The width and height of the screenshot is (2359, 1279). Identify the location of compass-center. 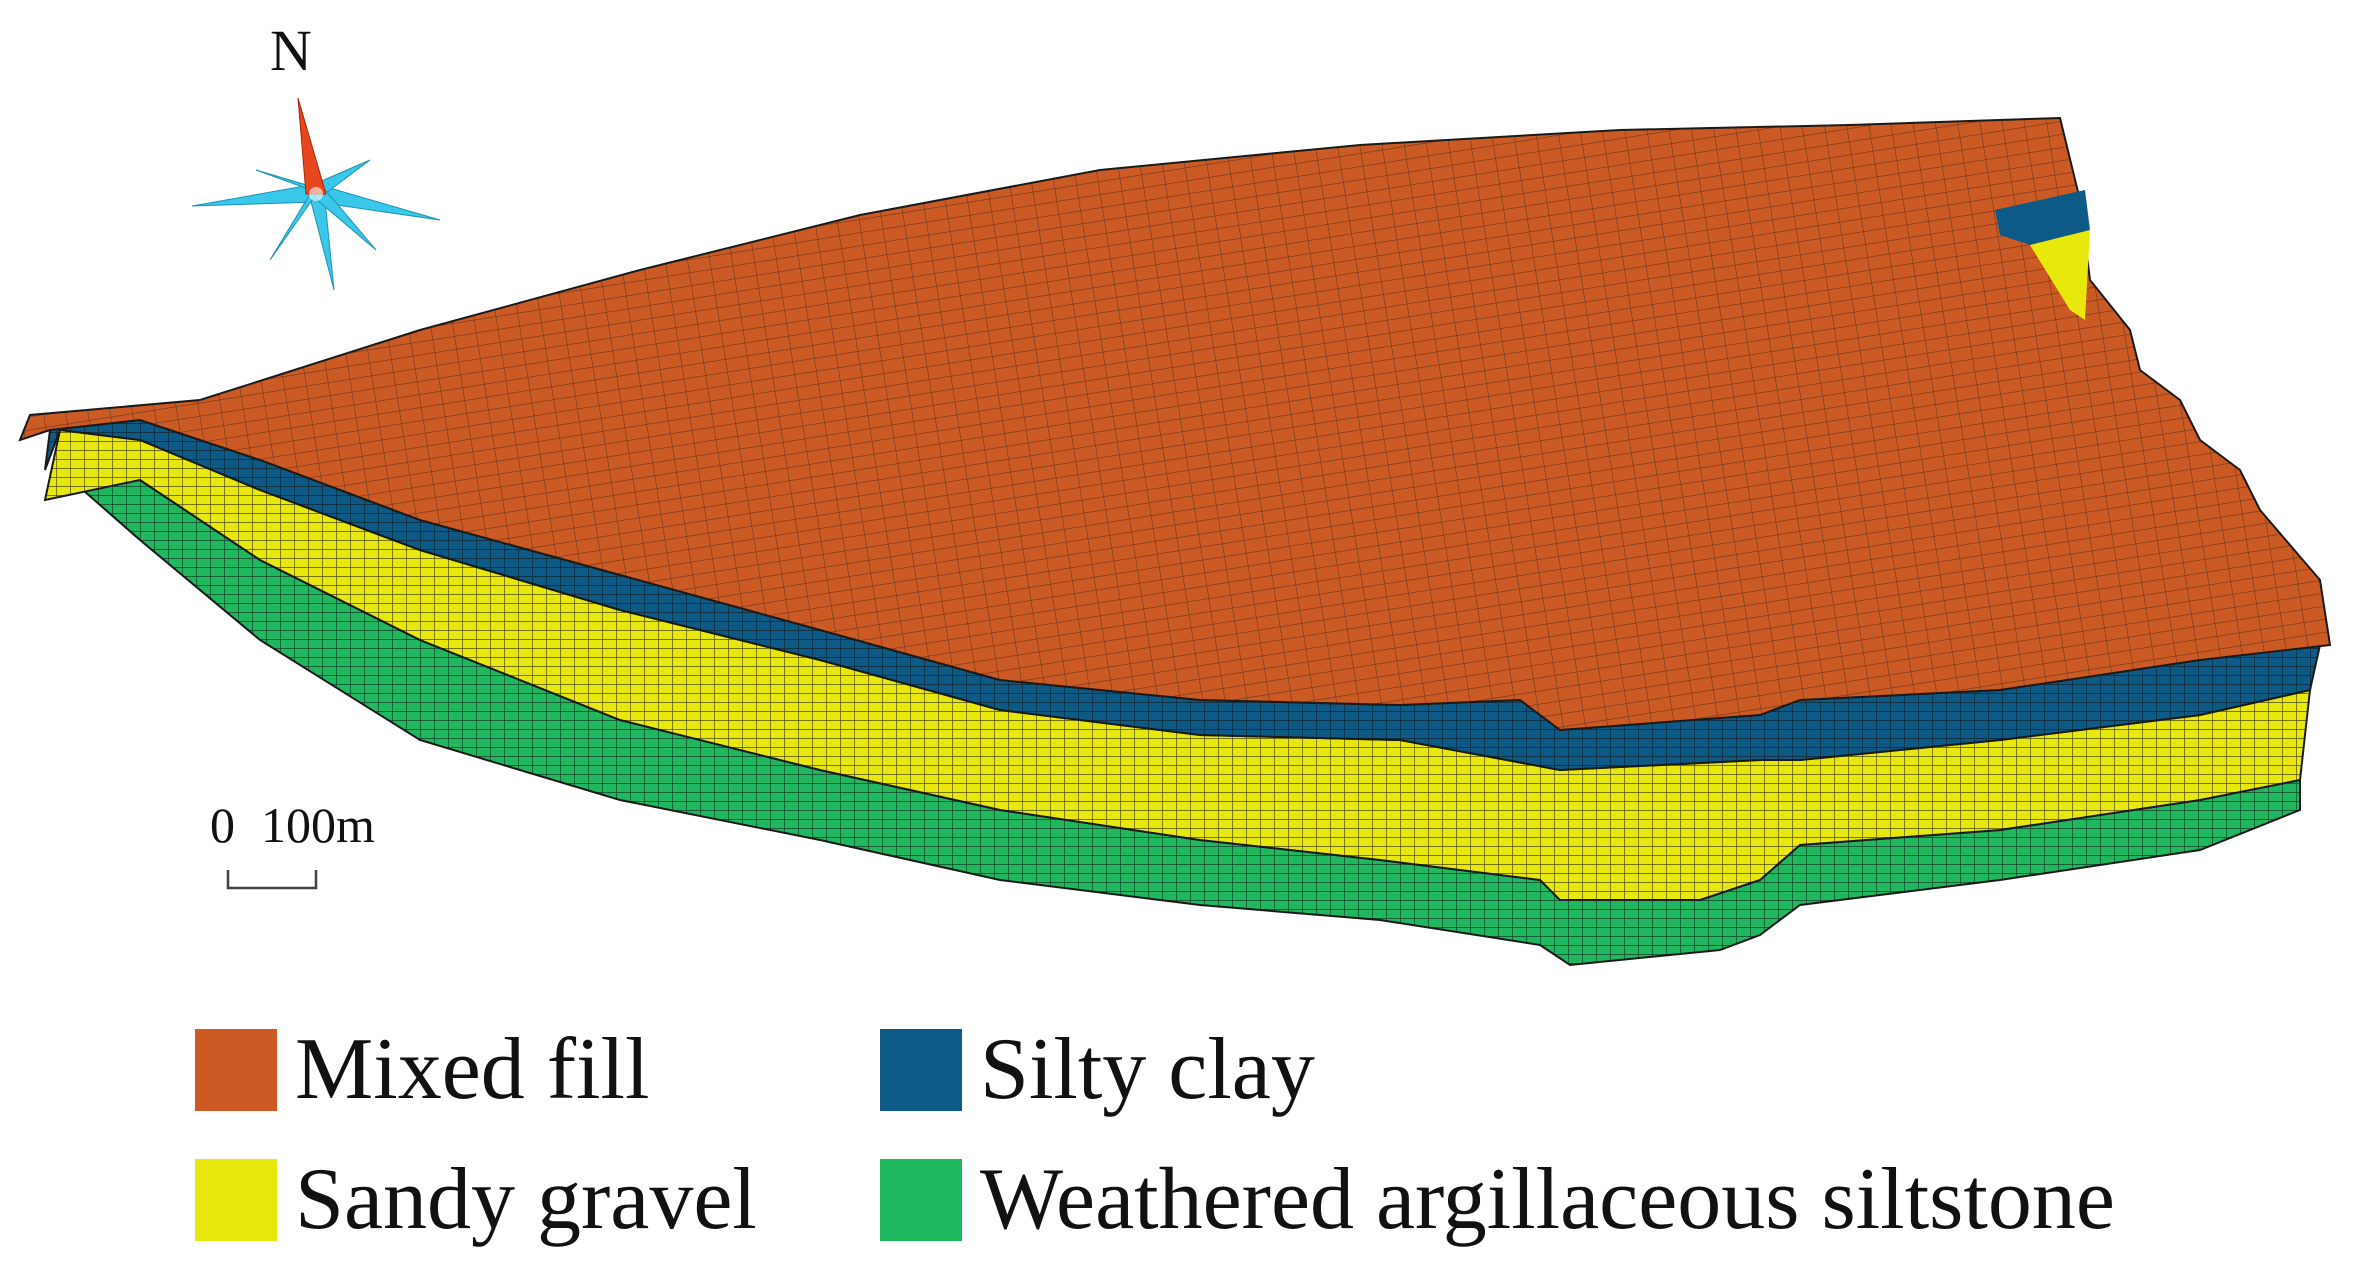
(316, 194).